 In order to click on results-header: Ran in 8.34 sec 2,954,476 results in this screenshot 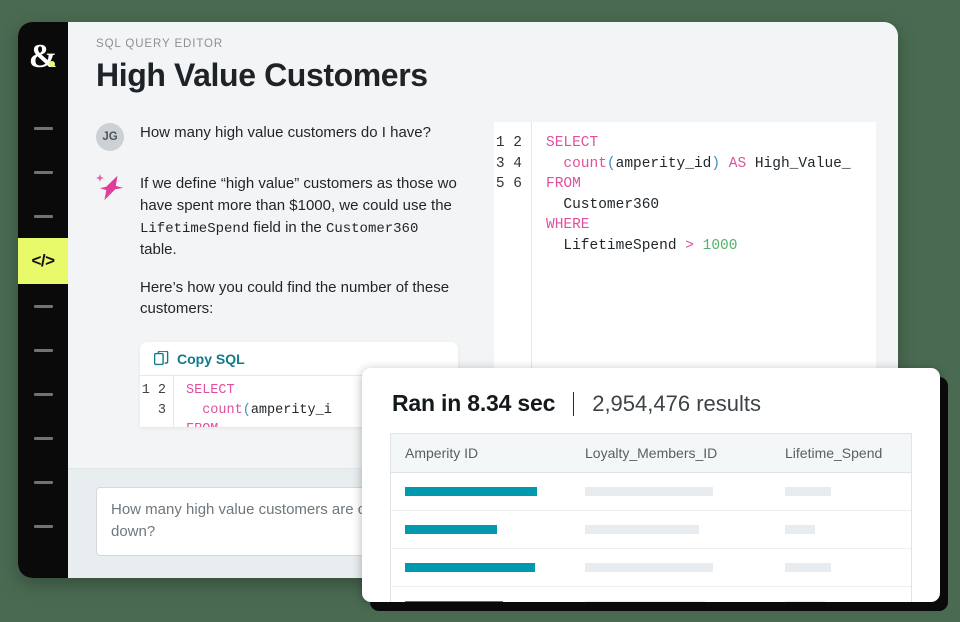, I will do `click(651, 400)`.